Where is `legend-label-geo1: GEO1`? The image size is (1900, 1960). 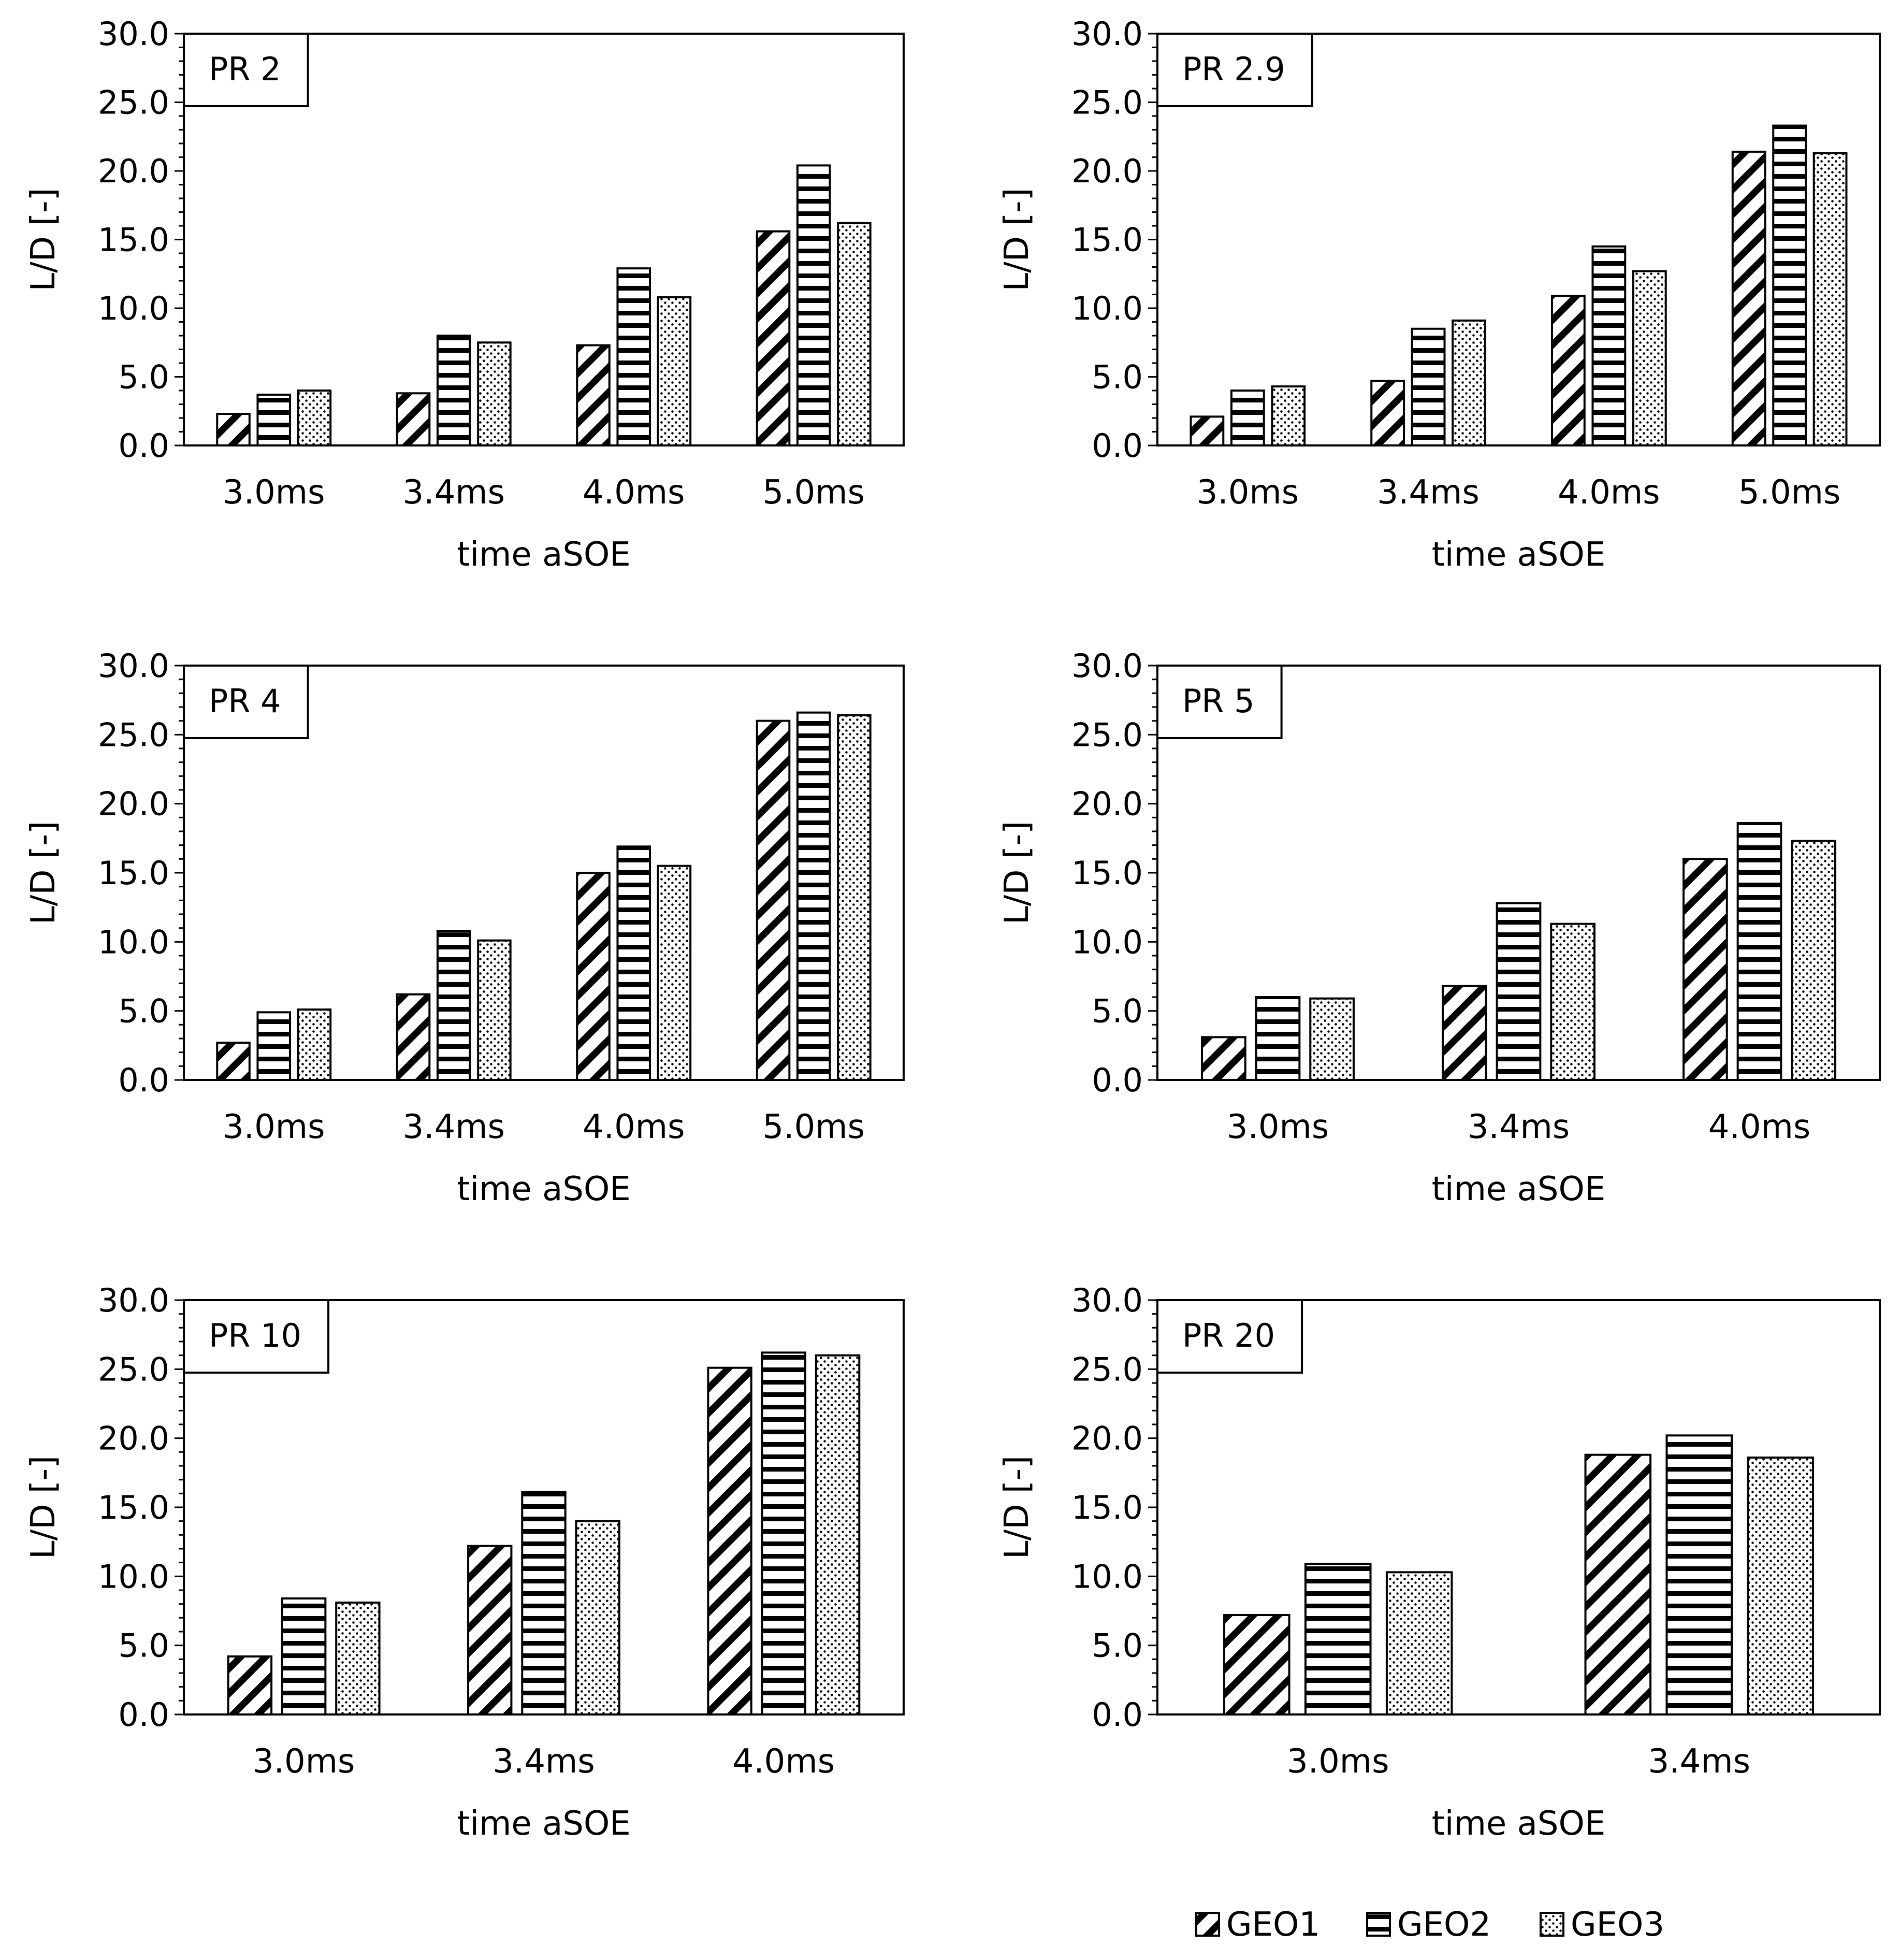 legend-label-geo1: GEO1 is located at coordinates (1273, 1925).